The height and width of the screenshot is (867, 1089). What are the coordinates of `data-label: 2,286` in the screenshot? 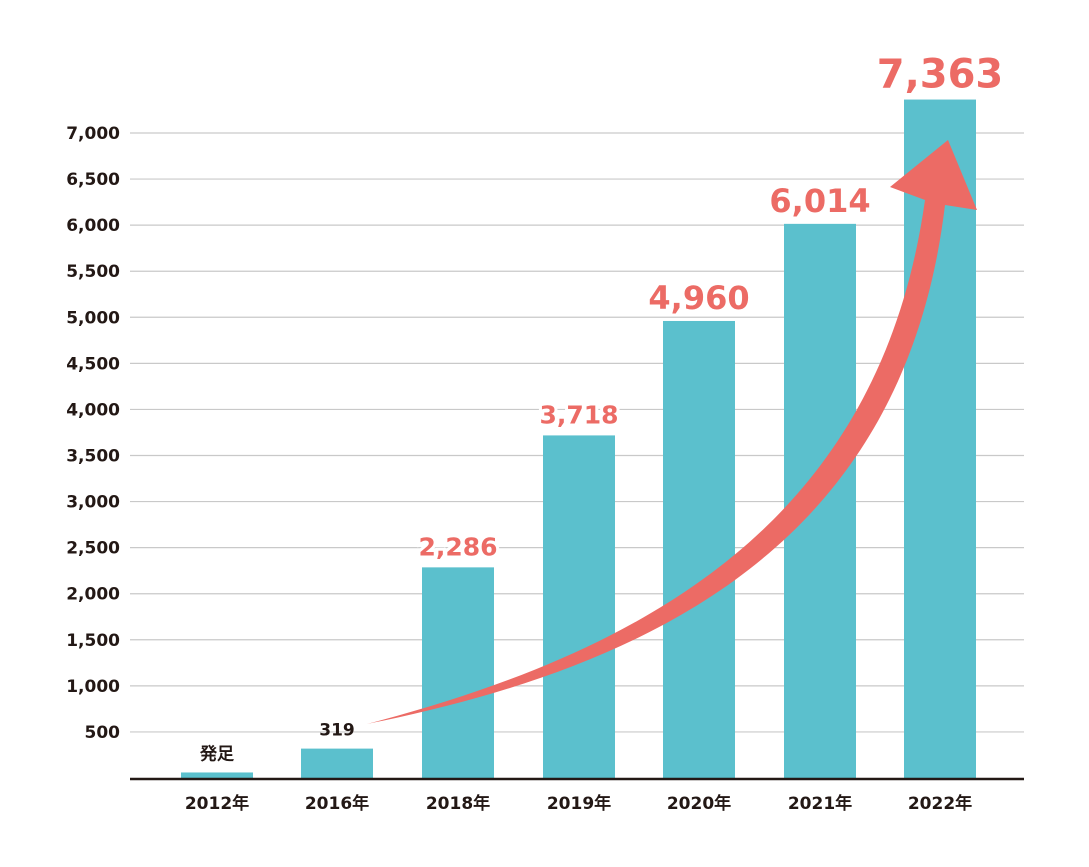 It's located at (457, 546).